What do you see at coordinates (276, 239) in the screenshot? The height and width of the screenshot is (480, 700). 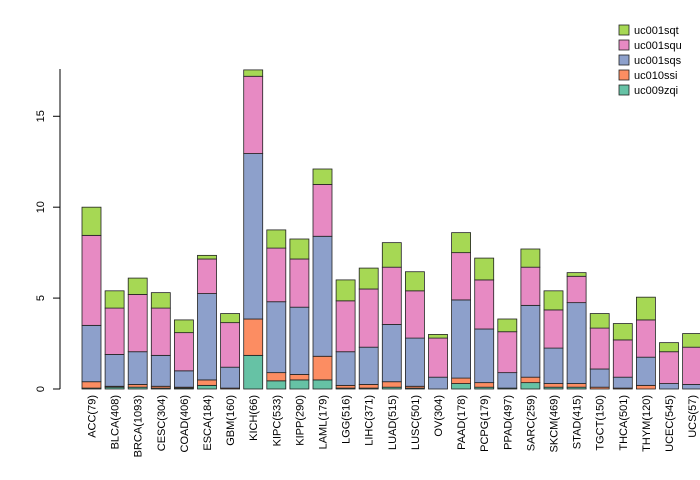 I see `bar-kipc-uc001sqt` at bounding box center [276, 239].